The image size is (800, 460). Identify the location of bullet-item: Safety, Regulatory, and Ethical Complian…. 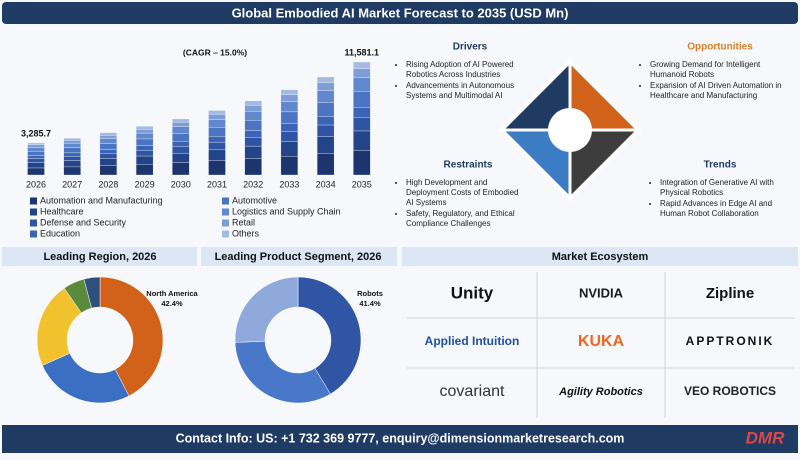
(465, 219).